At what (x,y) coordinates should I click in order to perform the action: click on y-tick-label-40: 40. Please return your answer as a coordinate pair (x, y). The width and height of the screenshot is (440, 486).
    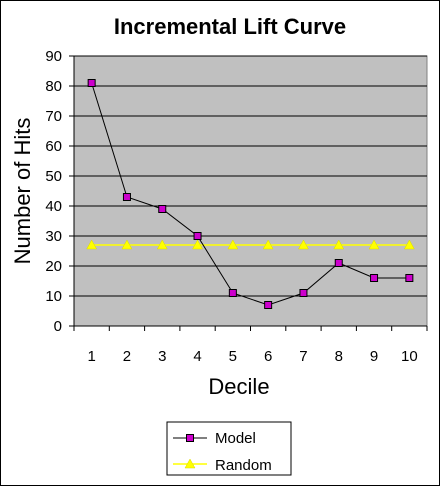
    Looking at the image, I should click on (53, 206).